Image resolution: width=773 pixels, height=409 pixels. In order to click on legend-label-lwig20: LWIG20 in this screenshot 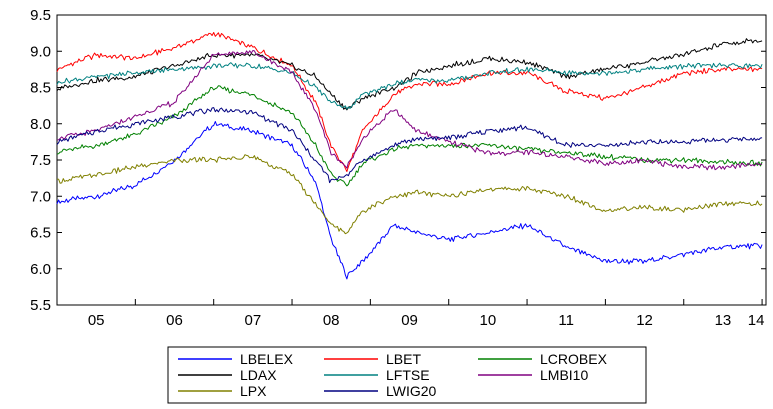, I will do `click(411, 391)`.